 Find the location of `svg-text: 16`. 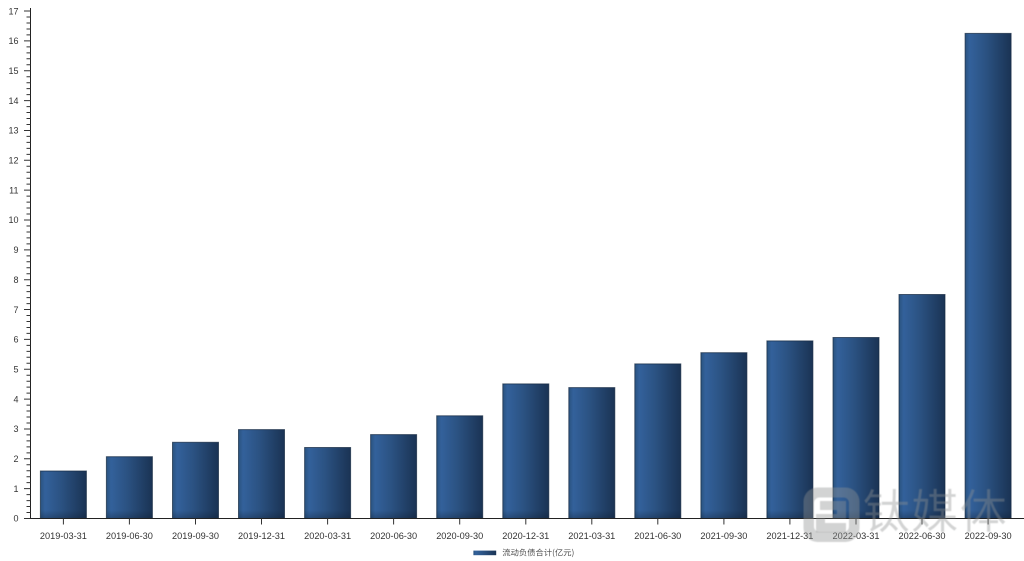

svg-text: 16 is located at coordinates (13, 41).